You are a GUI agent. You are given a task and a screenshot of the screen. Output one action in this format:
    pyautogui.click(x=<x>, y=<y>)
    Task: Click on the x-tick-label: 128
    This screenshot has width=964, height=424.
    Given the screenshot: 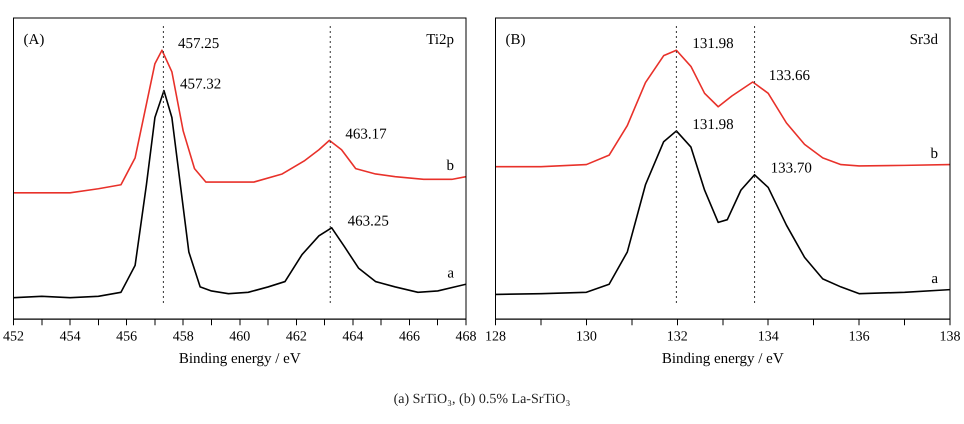 What is the action you would take?
    pyautogui.click(x=495, y=336)
    